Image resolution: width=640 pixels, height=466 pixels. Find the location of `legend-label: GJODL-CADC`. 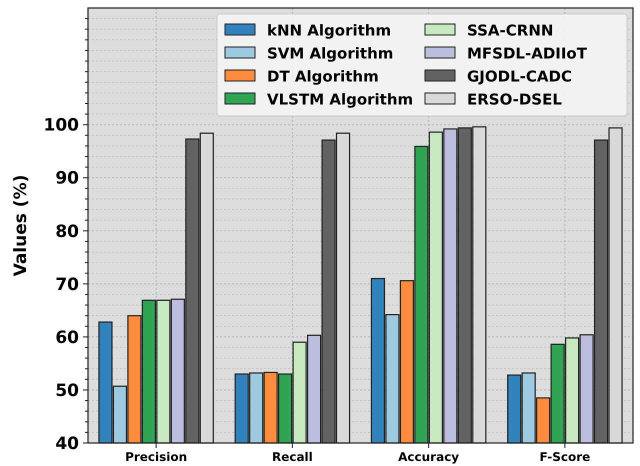

legend-label: GJODL-CADC is located at coordinates (519, 76).